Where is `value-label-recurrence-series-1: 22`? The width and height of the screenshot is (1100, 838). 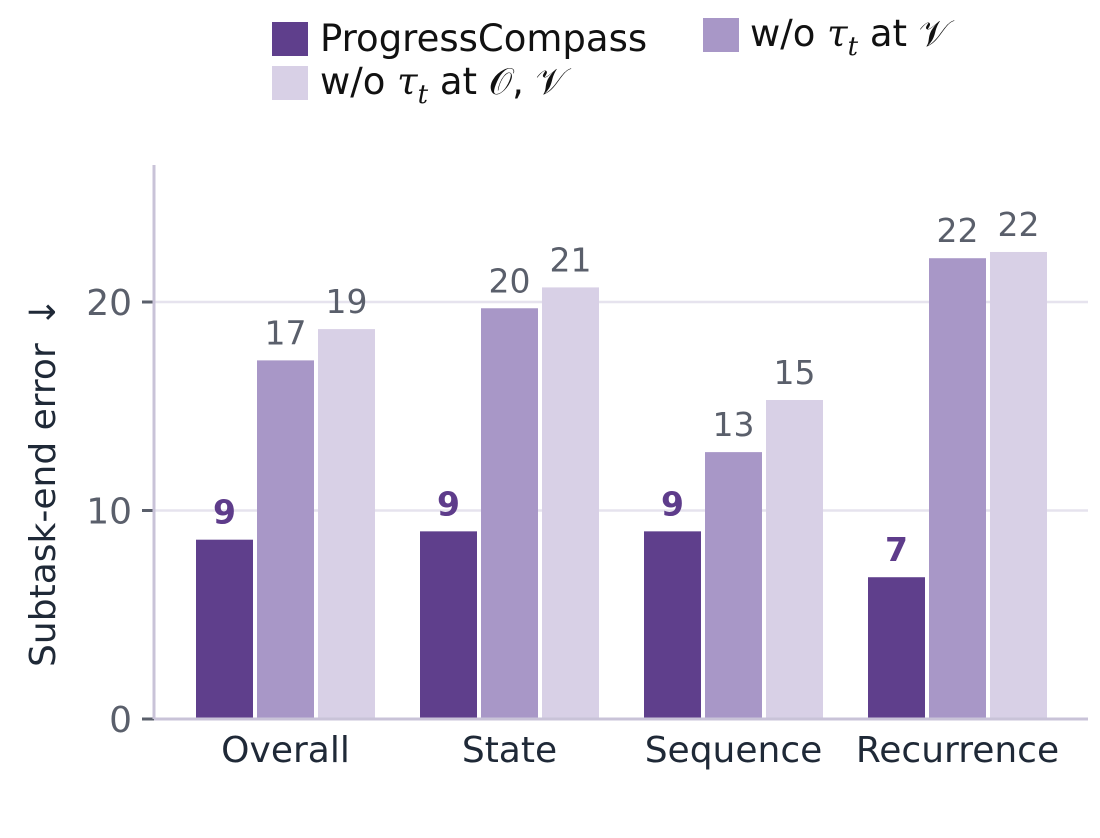
value-label-recurrence-series-1: 22 is located at coordinates (958, 230).